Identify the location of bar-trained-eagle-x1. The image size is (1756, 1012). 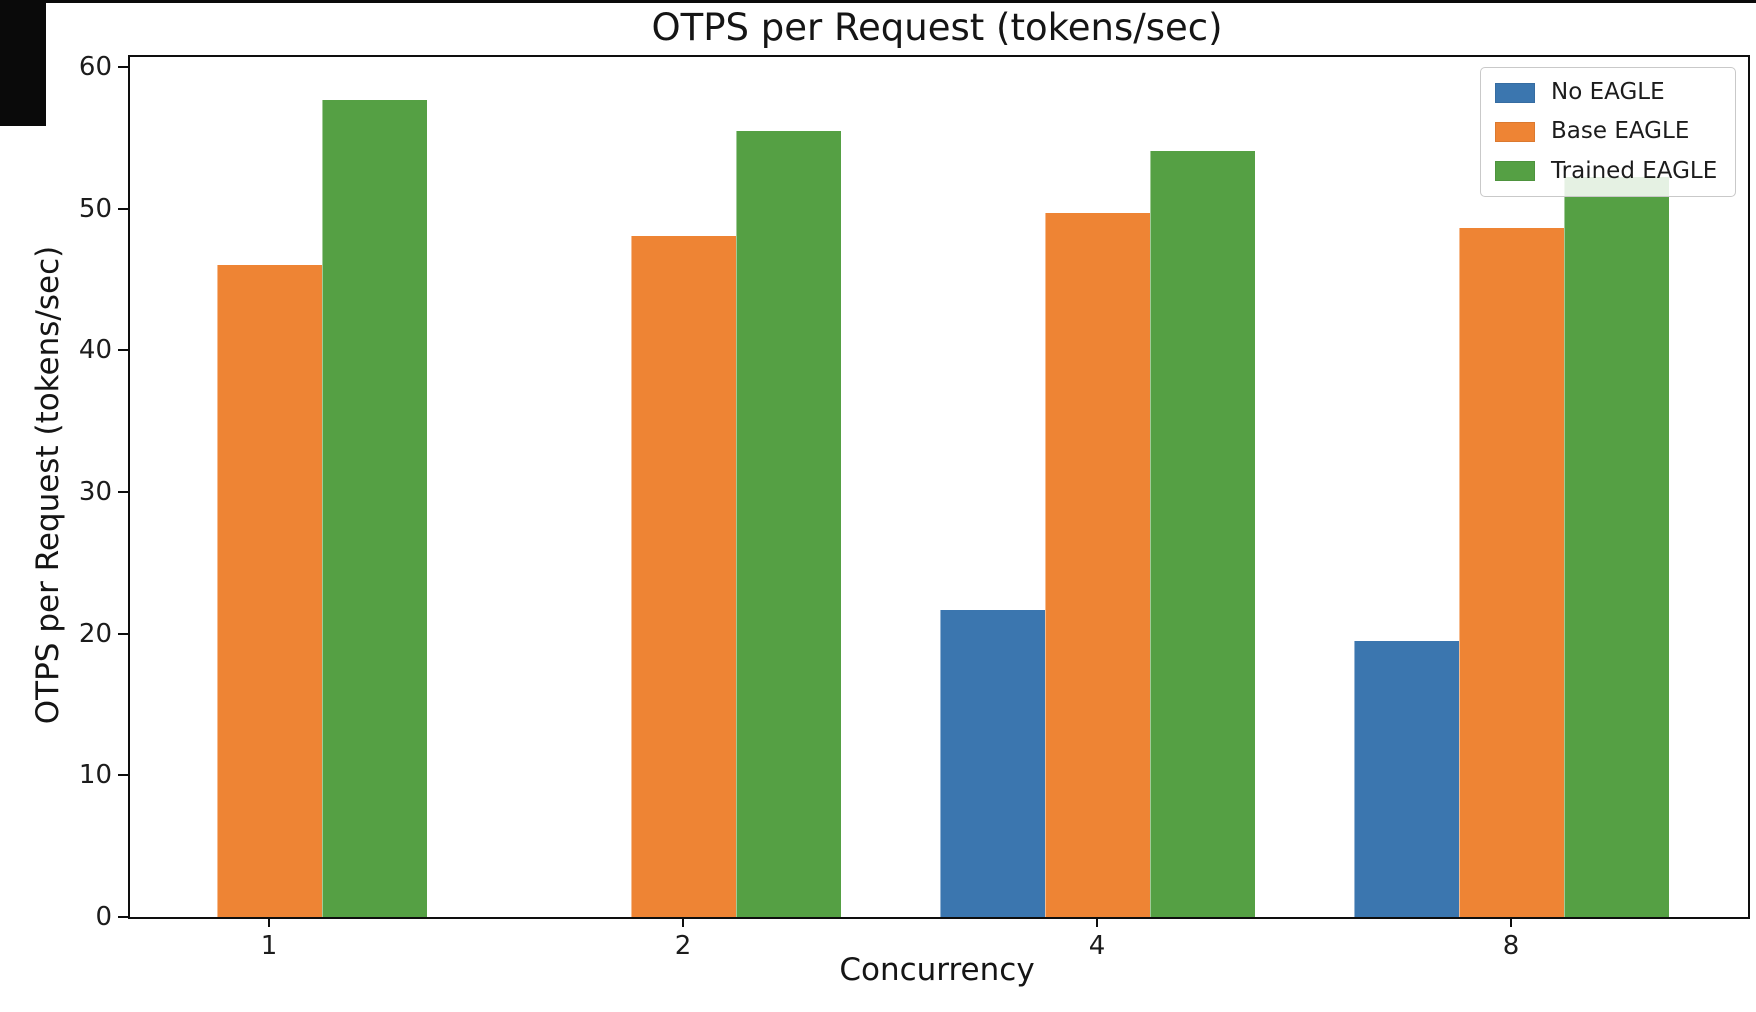
(374, 508).